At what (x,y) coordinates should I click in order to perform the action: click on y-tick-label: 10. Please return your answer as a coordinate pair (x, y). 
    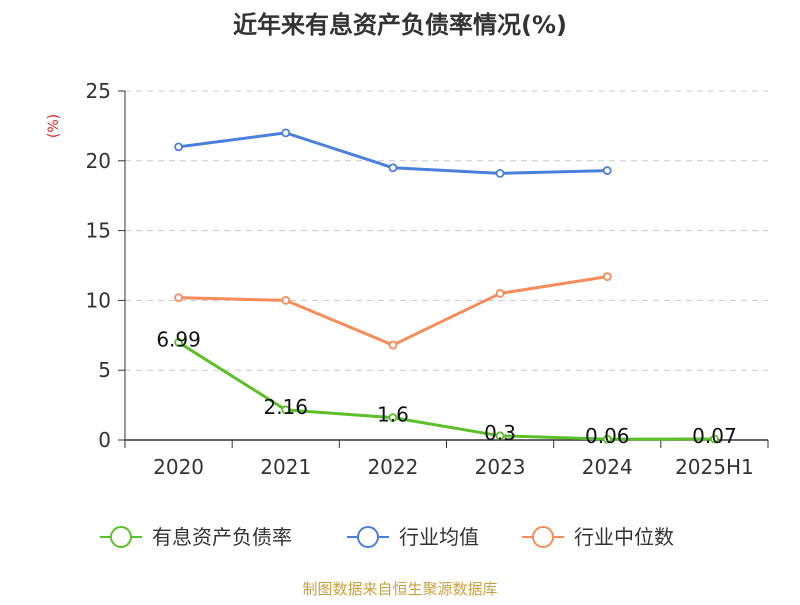
    Looking at the image, I should click on (98, 300).